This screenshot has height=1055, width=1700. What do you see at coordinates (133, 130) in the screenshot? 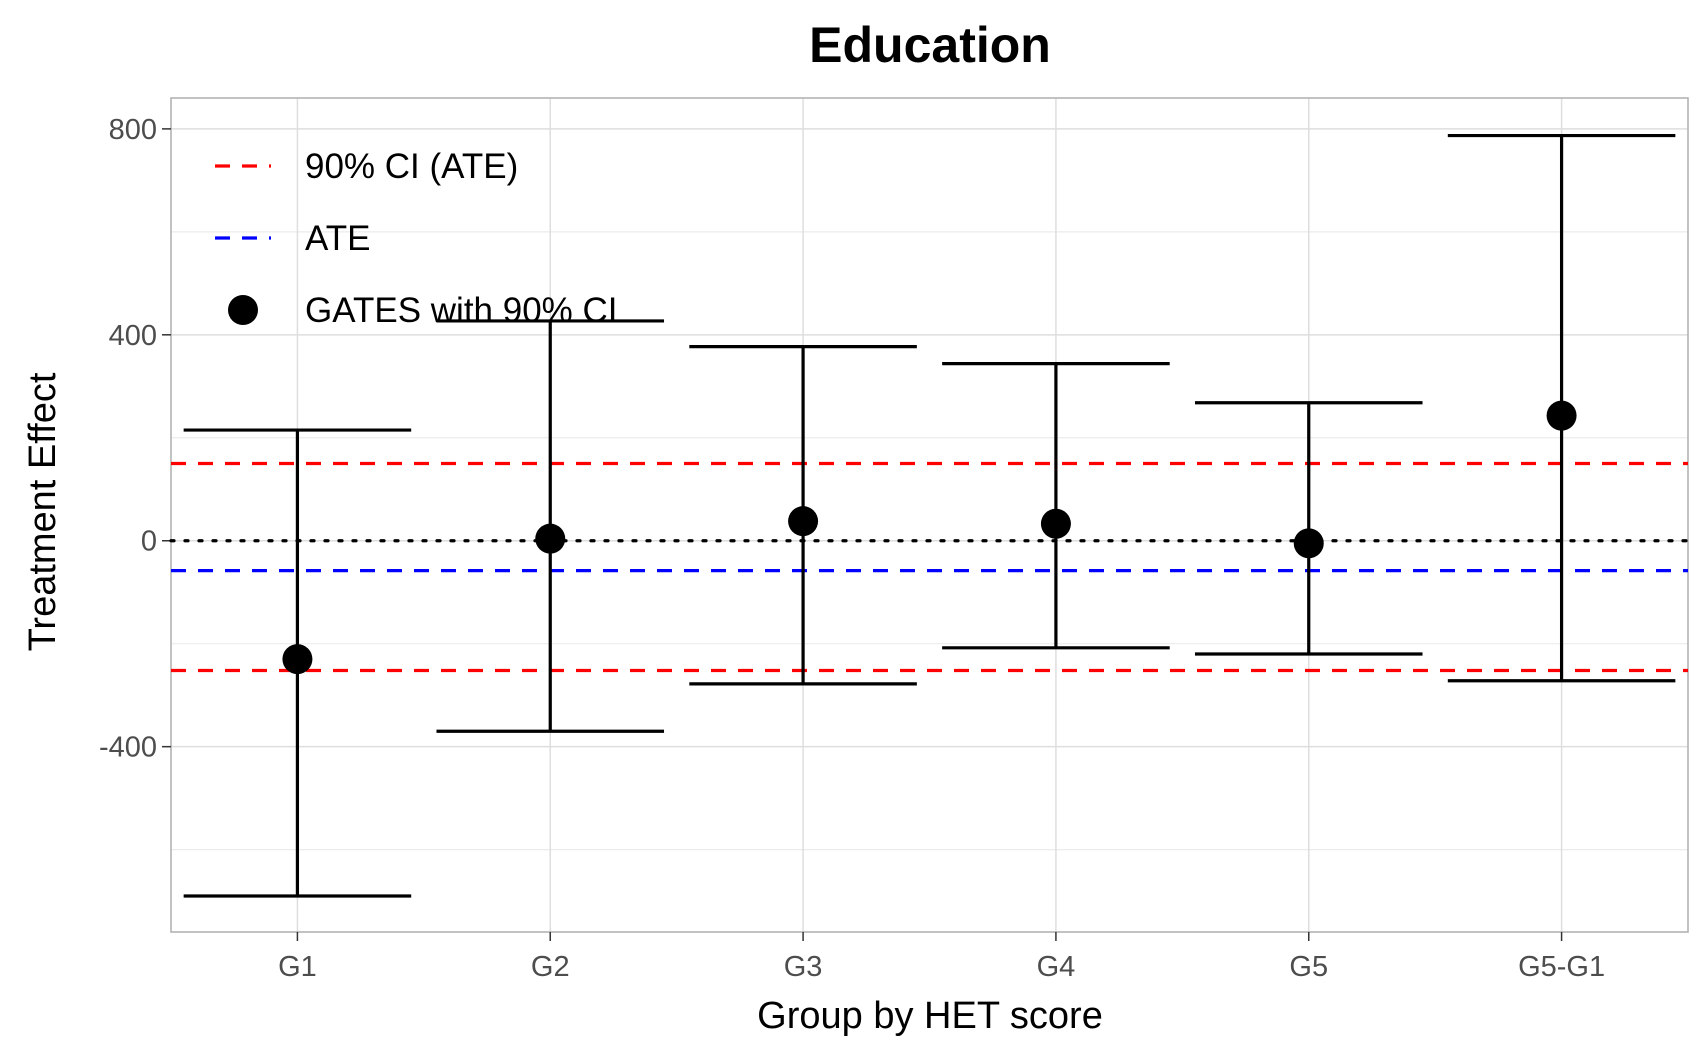
I see `y-tick-label: 800` at bounding box center [133, 130].